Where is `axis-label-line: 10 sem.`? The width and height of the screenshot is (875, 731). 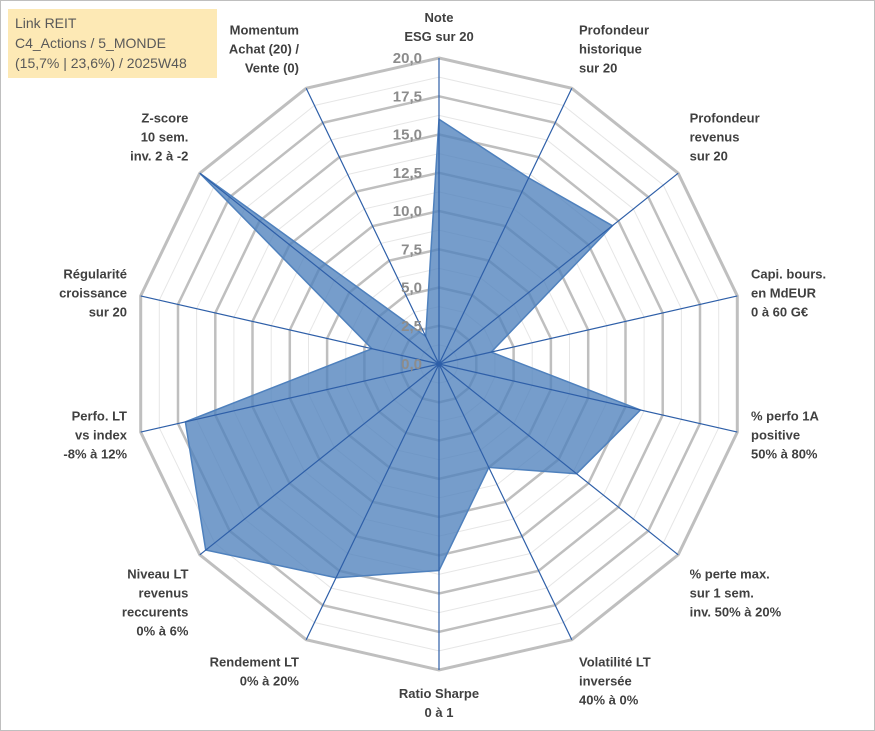
axis-label-line: 10 sem. is located at coordinates (165, 137).